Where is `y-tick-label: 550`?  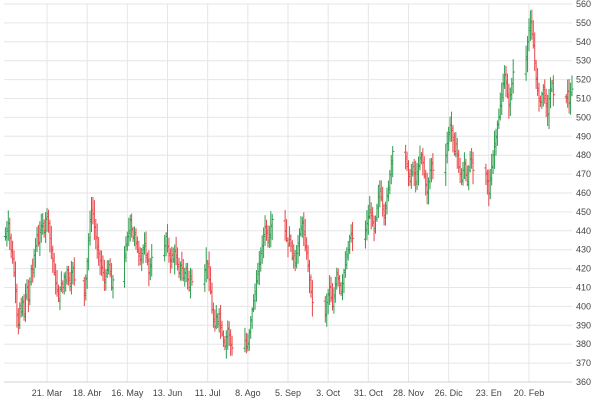
y-tick-label: 550 is located at coordinates (583, 23).